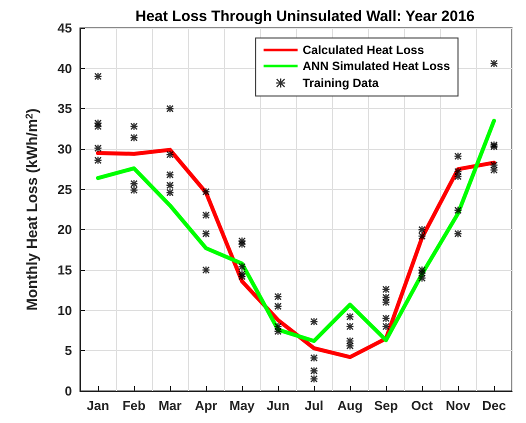  Describe the element at coordinates (242, 405) in the screenshot. I see `x-tick-label: May` at that location.